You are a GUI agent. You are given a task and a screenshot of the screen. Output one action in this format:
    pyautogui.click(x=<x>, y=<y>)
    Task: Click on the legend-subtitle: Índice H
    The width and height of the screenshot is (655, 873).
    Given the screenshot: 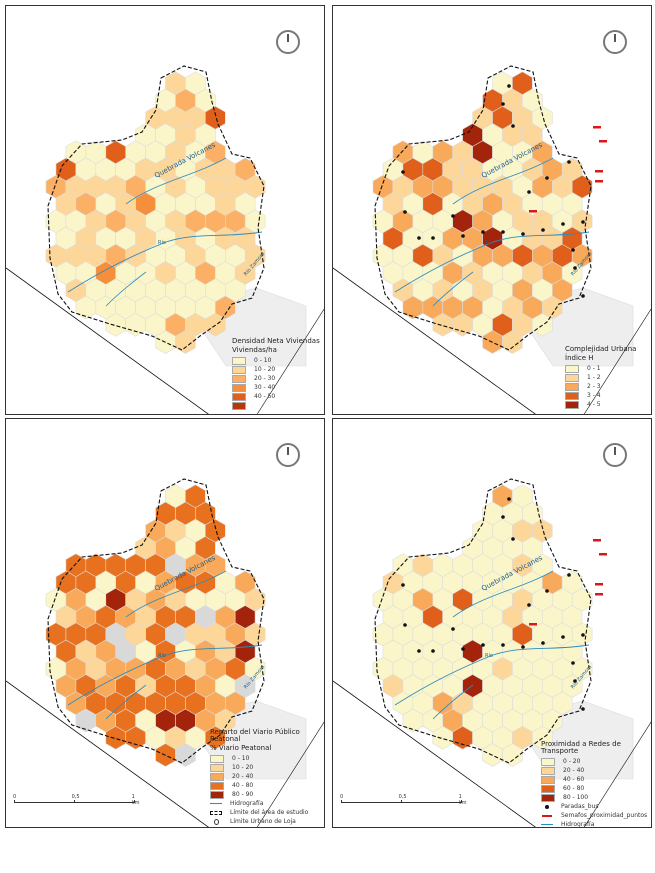 What is the action you would take?
    pyautogui.click(x=579, y=358)
    